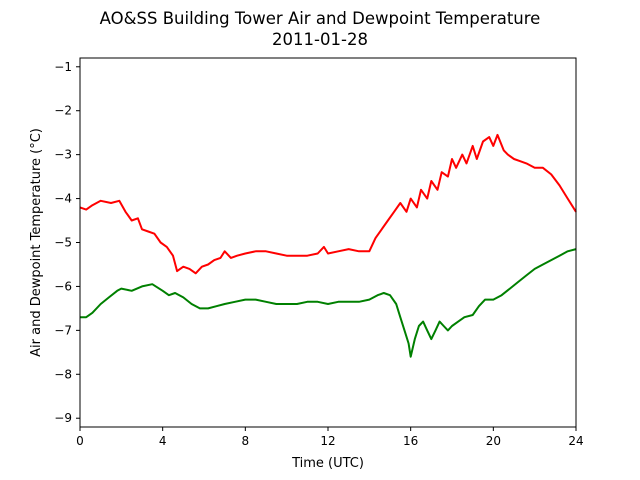 The image size is (640, 480). What do you see at coordinates (80, 441) in the screenshot?
I see `x-tick-label: 0` at bounding box center [80, 441].